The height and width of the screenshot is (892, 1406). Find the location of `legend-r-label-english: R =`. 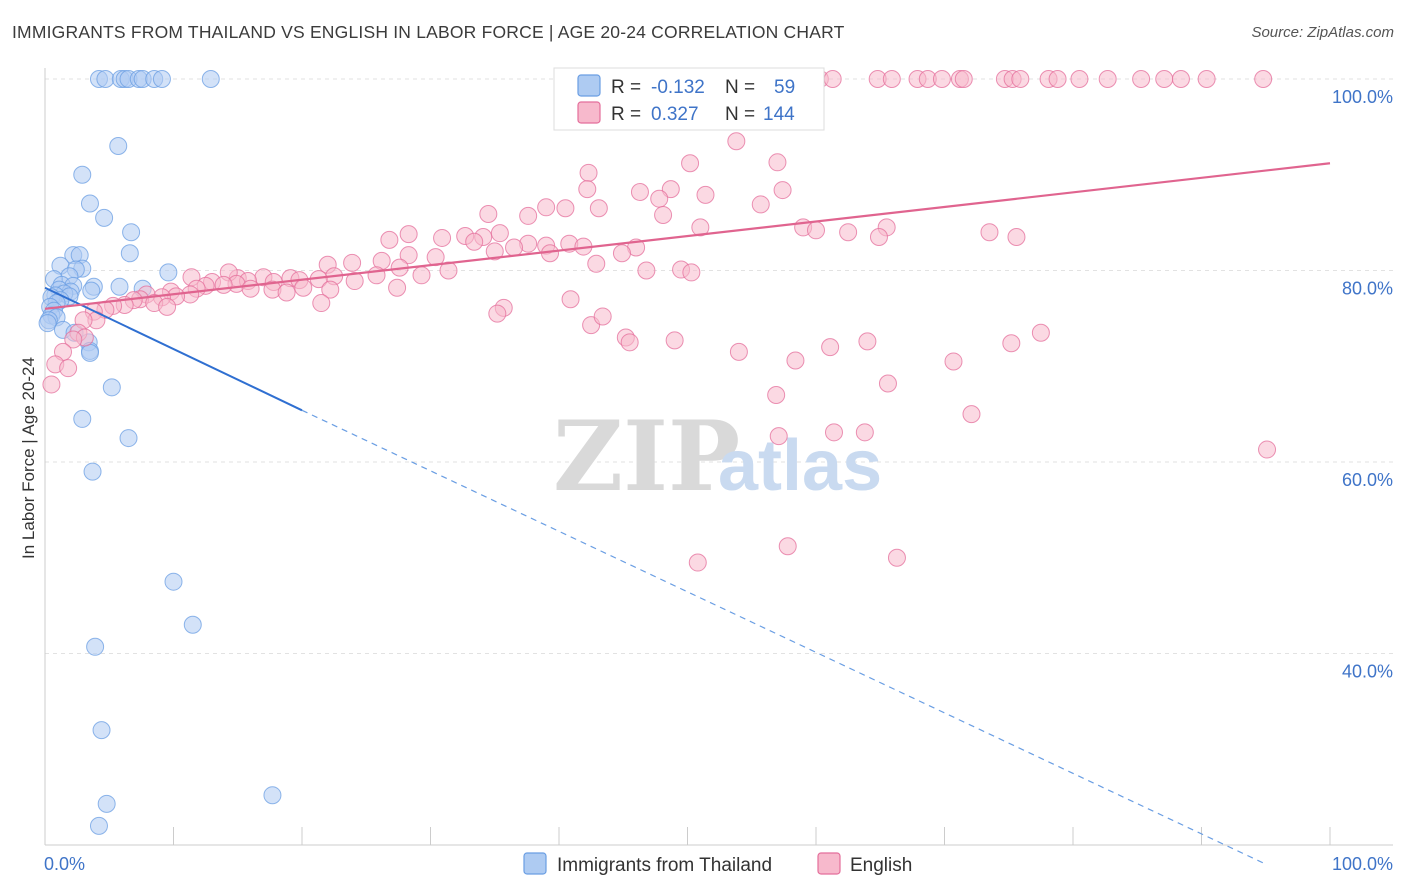

legend-r-label-english: R = is located at coordinates (626, 114).